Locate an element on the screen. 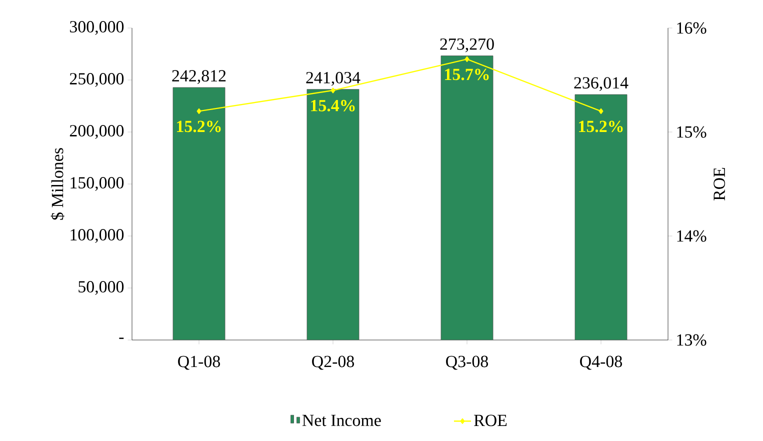 Image resolution: width=763 pixels, height=441 pixels. y-tick-label: 250,000 is located at coordinates (97, 80).